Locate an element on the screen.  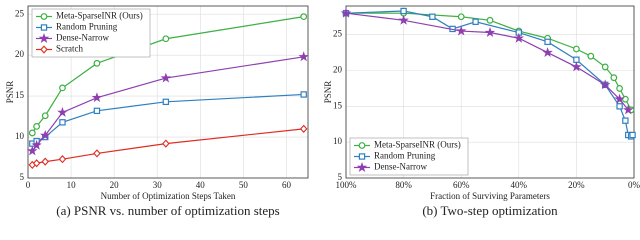
x-tick-label: 60% is located at coordinates (461, 185).